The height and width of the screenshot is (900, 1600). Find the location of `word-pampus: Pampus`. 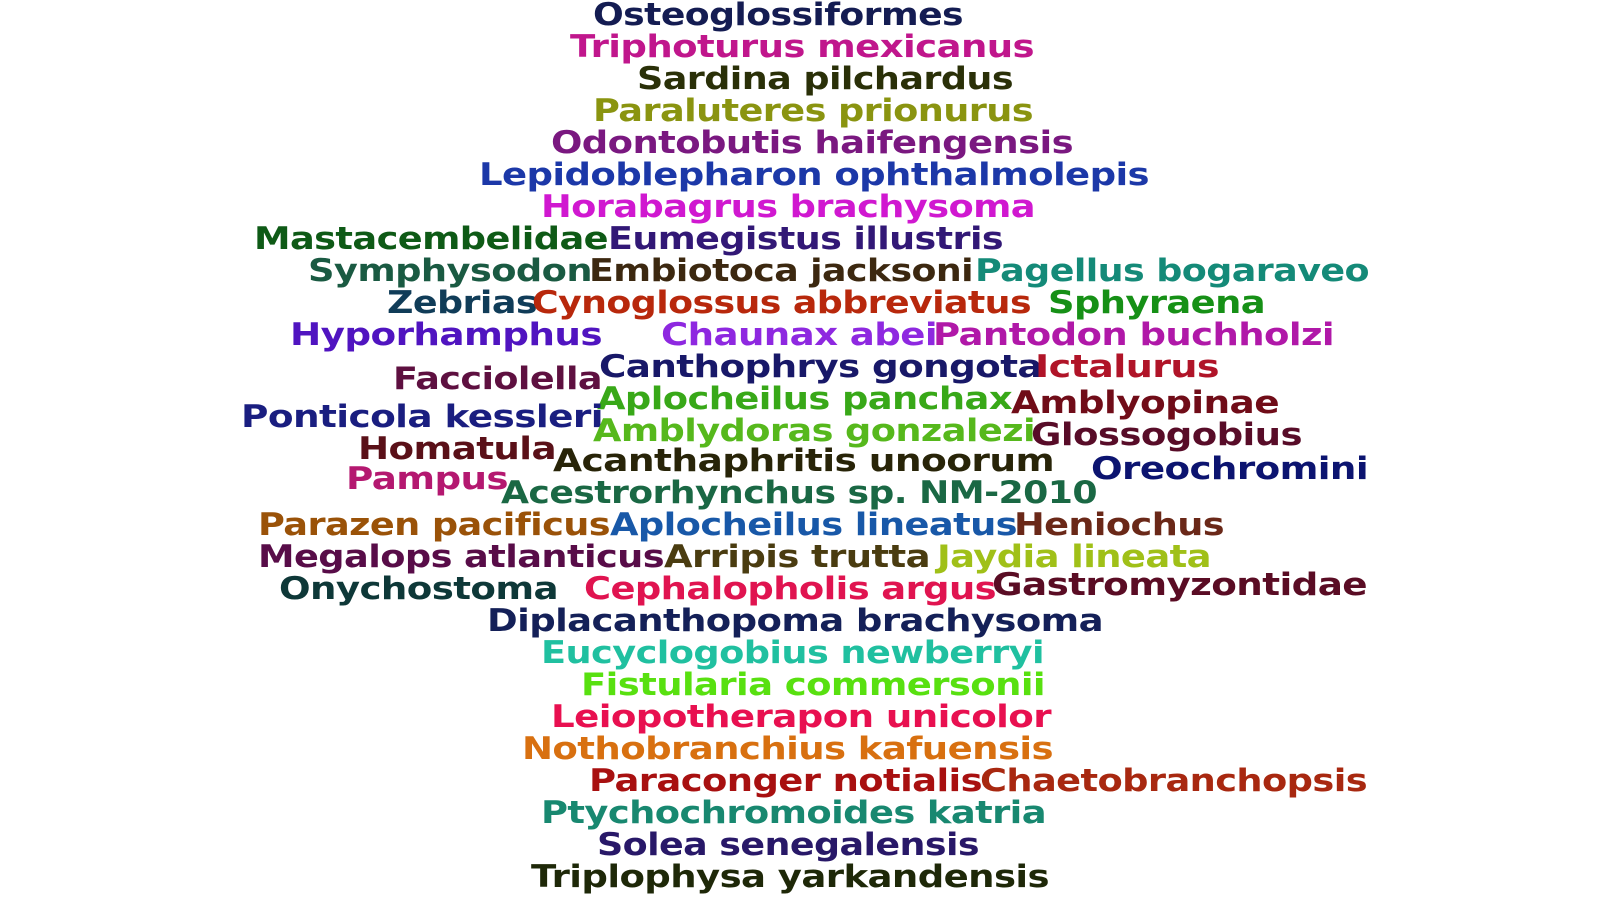

word-pampus: Pampus is located at coordinates (427, 479).